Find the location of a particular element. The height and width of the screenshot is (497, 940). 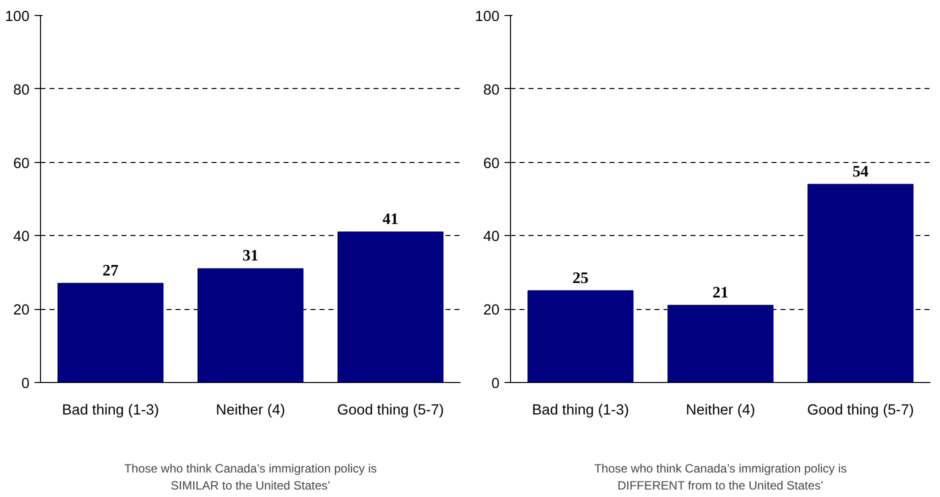

data-label: 27 is located at coordinates (110, 271).